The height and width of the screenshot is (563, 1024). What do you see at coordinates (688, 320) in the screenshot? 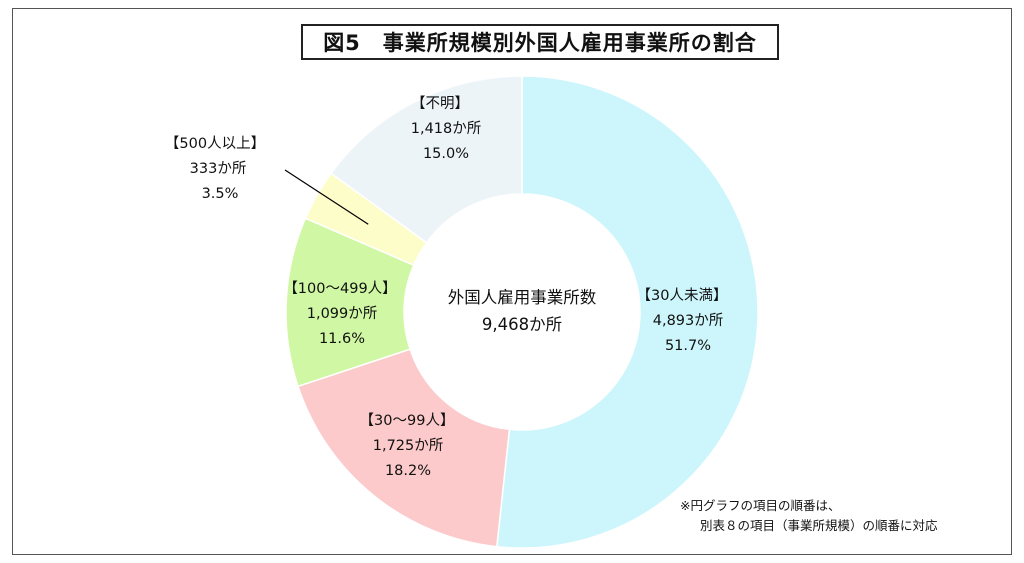
I see `slice-label-count: 4,893か所` at bounding box center [688, 320].